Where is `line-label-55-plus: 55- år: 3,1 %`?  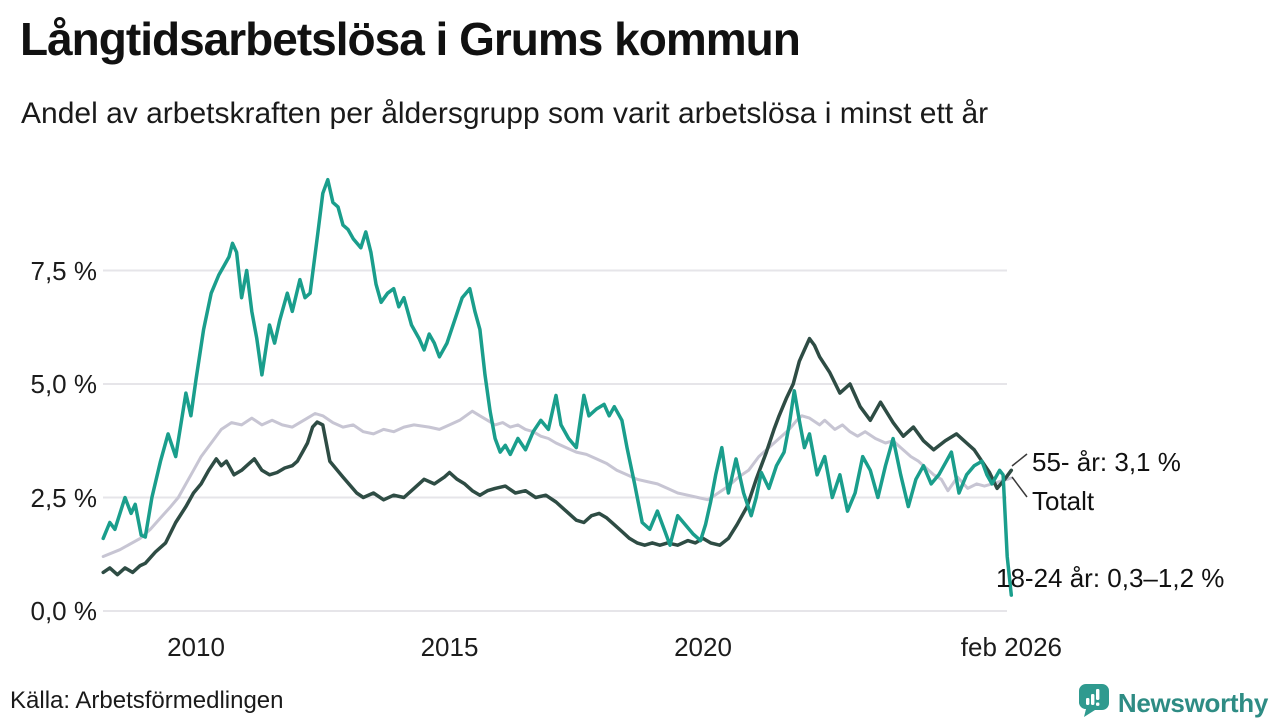
line-label-55-plus: 55- år: 3,1 % is located at coordinates (1106, 462).